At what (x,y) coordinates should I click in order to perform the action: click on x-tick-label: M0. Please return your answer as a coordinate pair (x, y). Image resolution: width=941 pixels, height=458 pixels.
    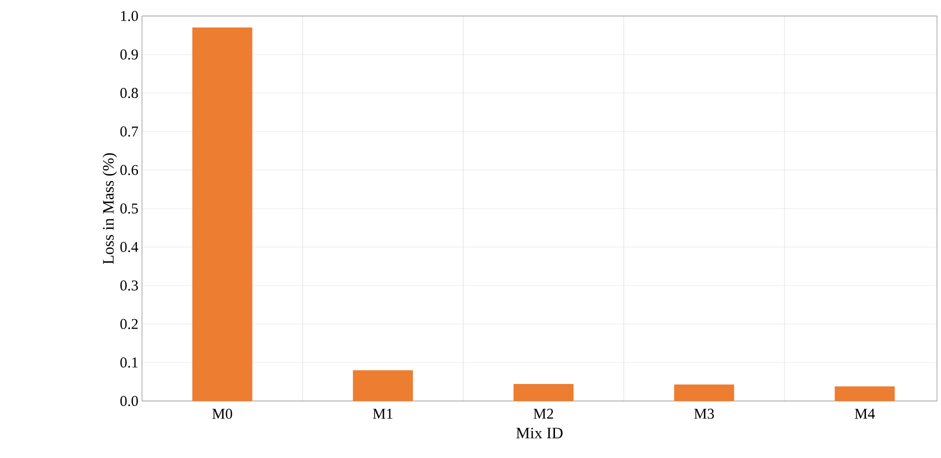
    Looking at the image, I should click on (222, 413).